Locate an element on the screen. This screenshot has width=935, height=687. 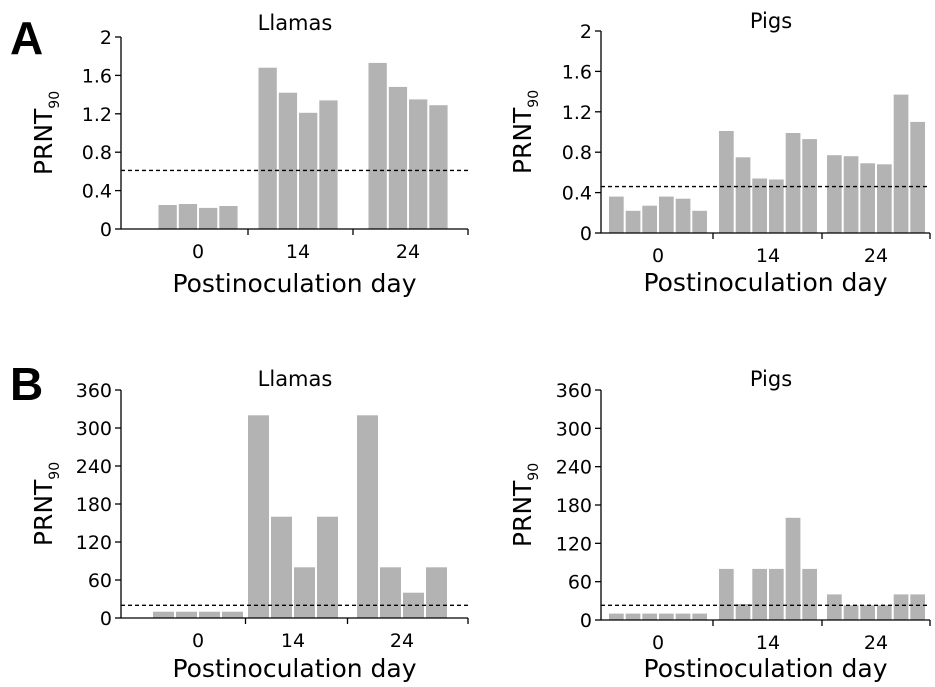
panel-letter-b: B is located at coordinates (26, 384).